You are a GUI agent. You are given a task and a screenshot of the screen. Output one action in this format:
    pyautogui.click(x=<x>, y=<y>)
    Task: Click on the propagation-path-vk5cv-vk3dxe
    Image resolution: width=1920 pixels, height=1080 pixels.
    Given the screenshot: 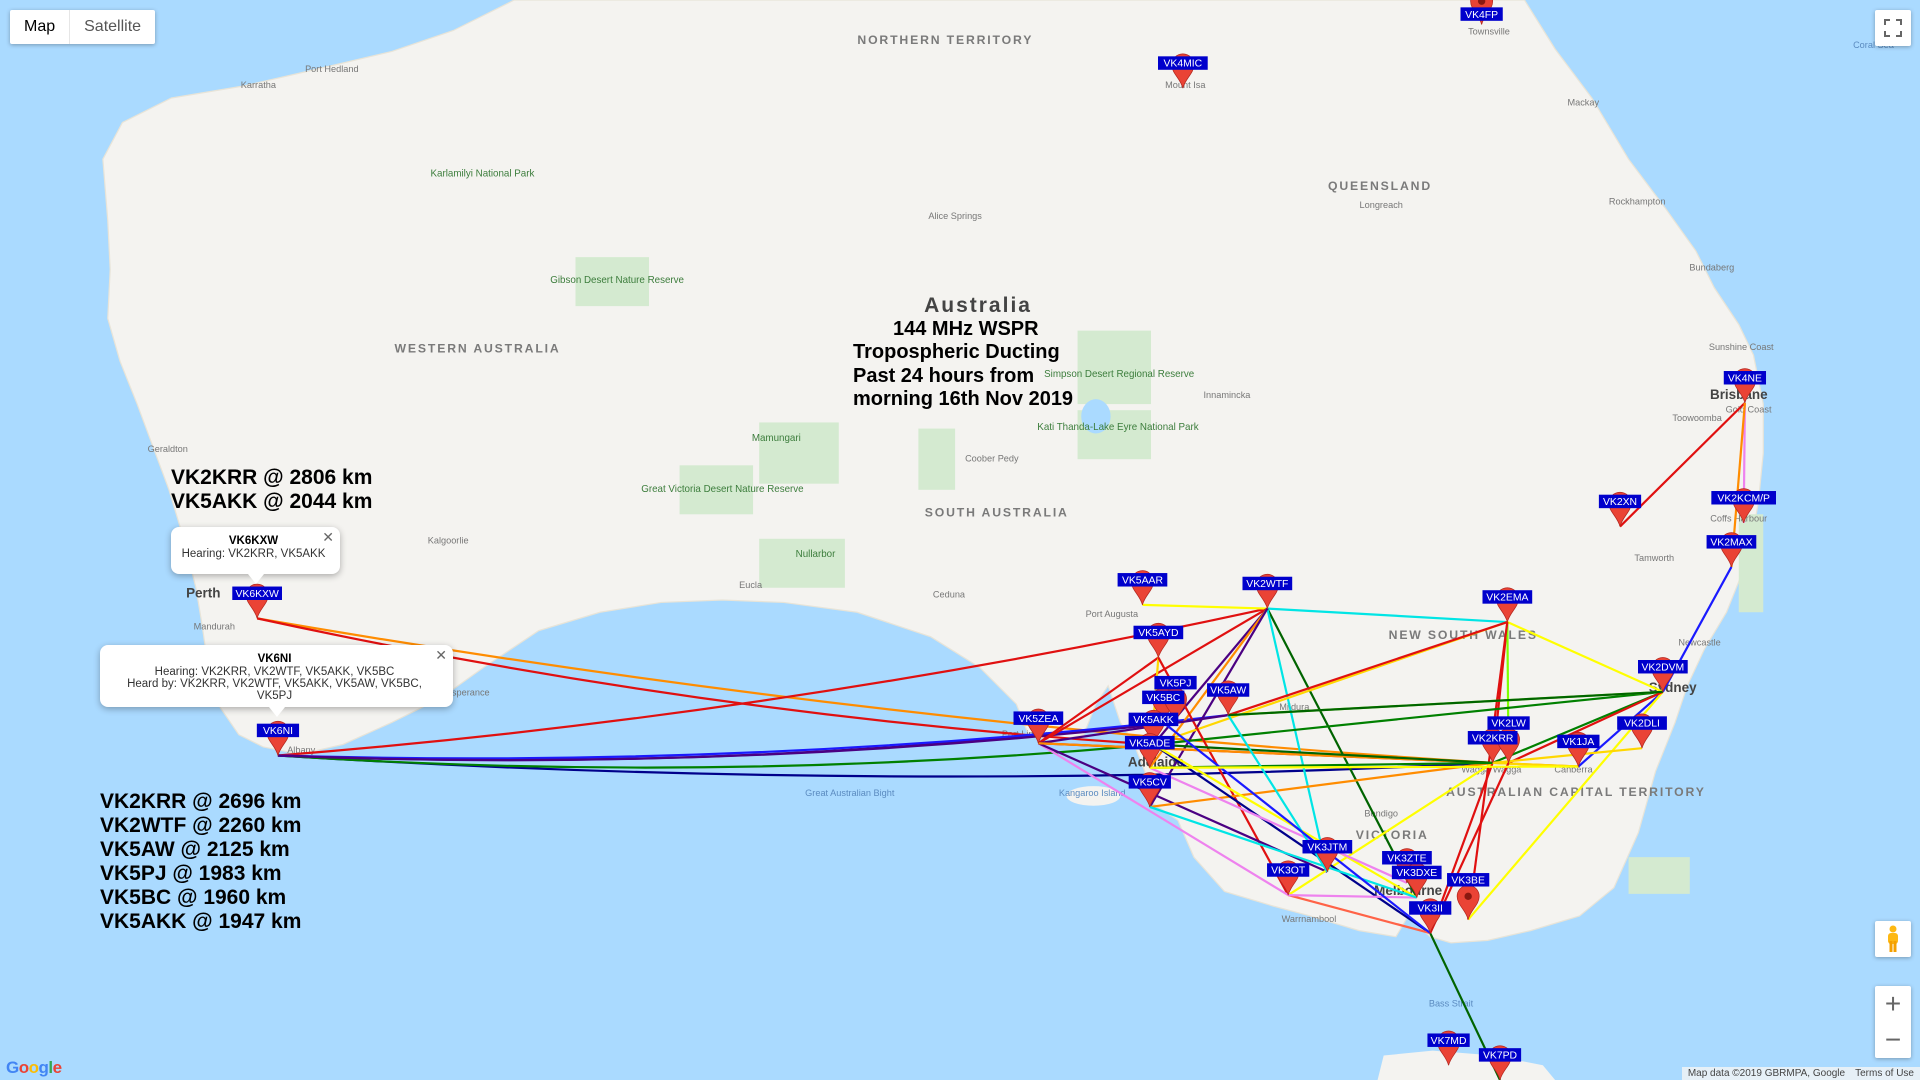 What is the action you would take?
    pyautogui.click(x=1283, y=852)
    